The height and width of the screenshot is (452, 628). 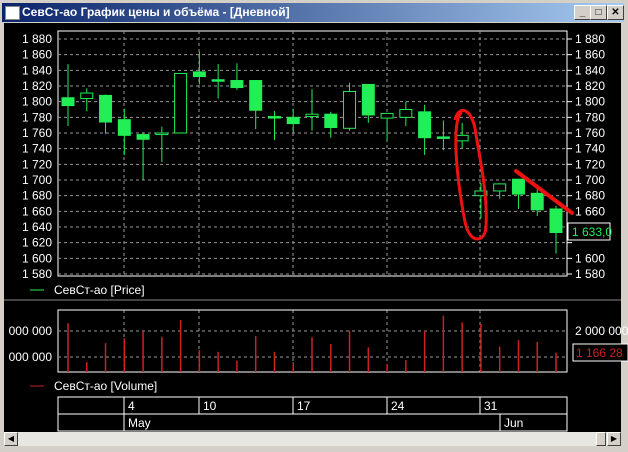 What do you see at coordinates (615, 12) in the screenshot?
I see `close-button: ✕` at bounding box center [615, 12].